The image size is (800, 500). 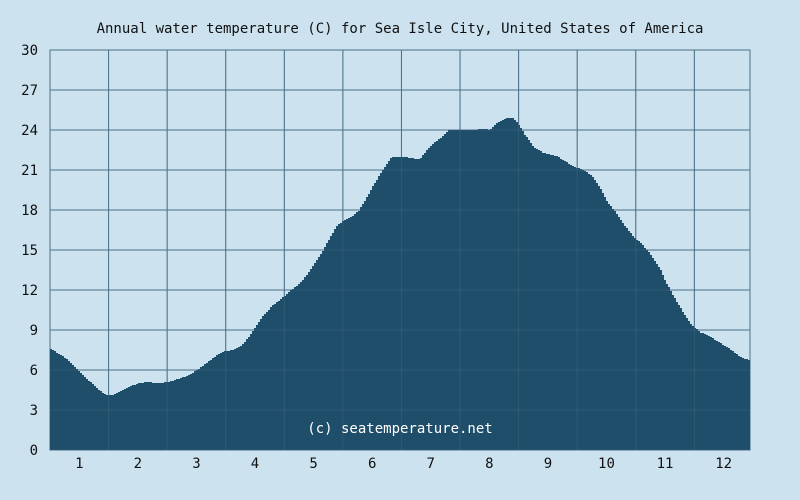 What do you see at coordinates (431, 464) in the screenshot?
I see `x-tick-label: 7` at bounding box center [431, 464].